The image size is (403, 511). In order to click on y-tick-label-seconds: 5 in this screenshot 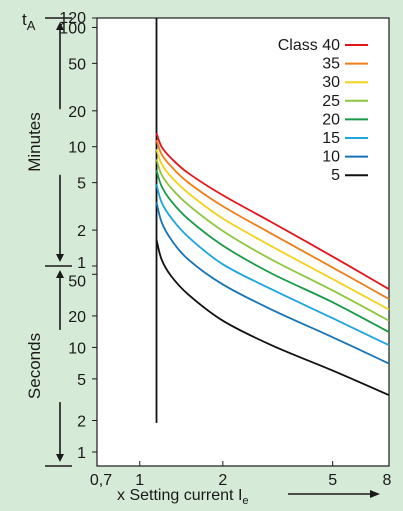, I will do `click(81, 380)`.